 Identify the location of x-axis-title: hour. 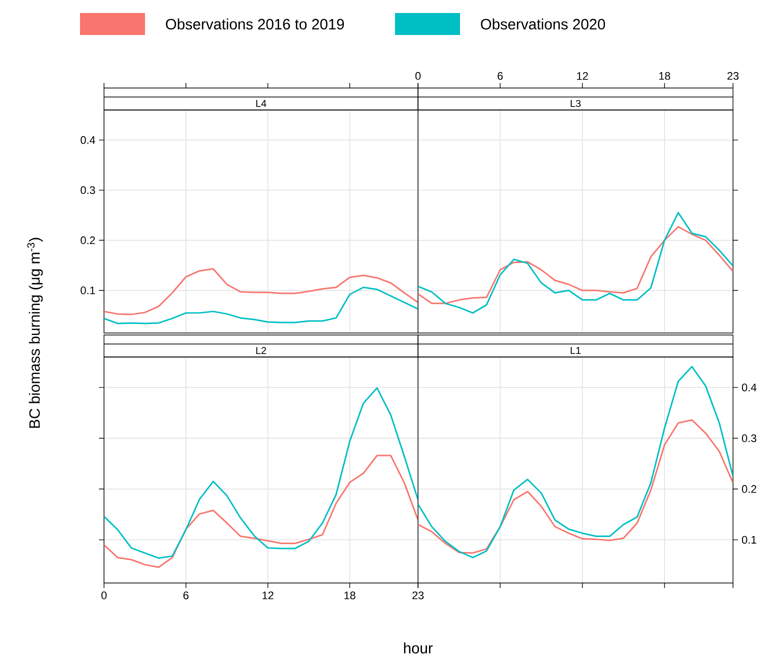
(418, 648).